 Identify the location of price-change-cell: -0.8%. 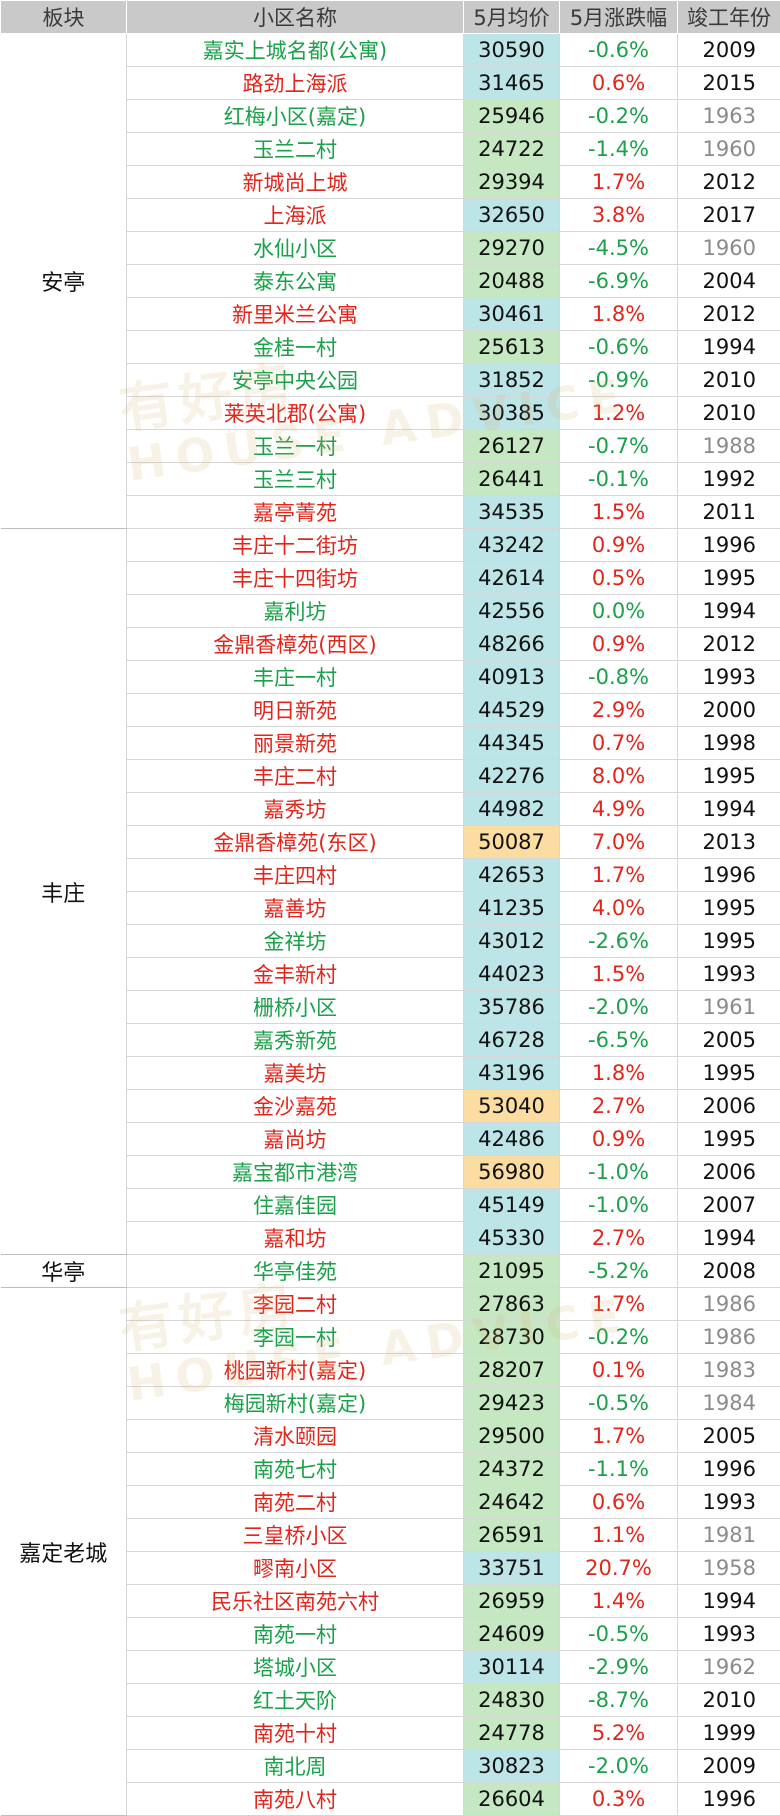
(618, 677).